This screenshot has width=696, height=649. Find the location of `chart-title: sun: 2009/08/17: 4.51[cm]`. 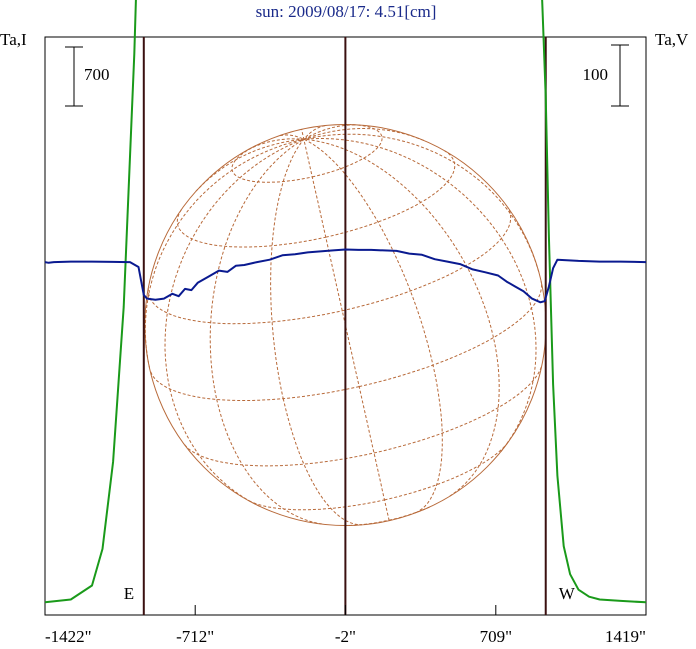

chart-title: sun: 2009/08/17: 4.51[cm] is located at coordinates (346, 11).